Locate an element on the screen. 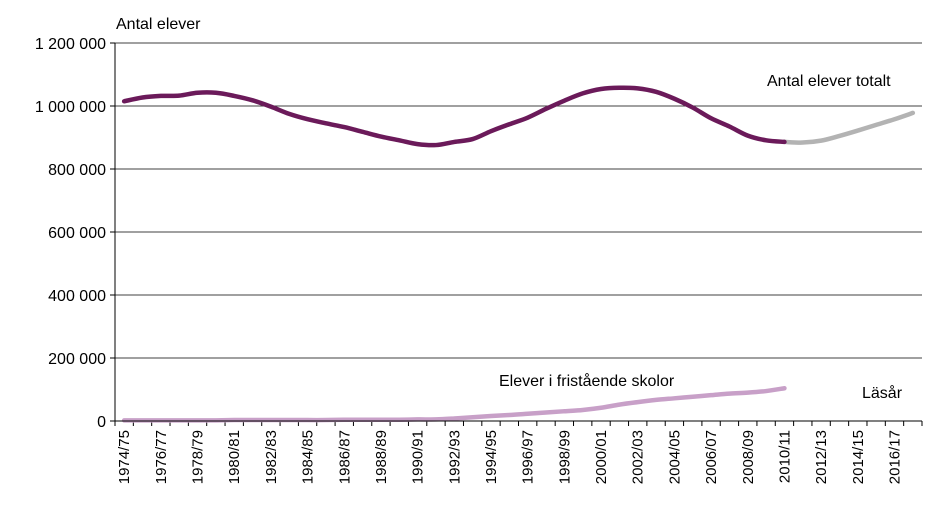  x-tick-label: 2006/07 is located at coordinates (711, 457).